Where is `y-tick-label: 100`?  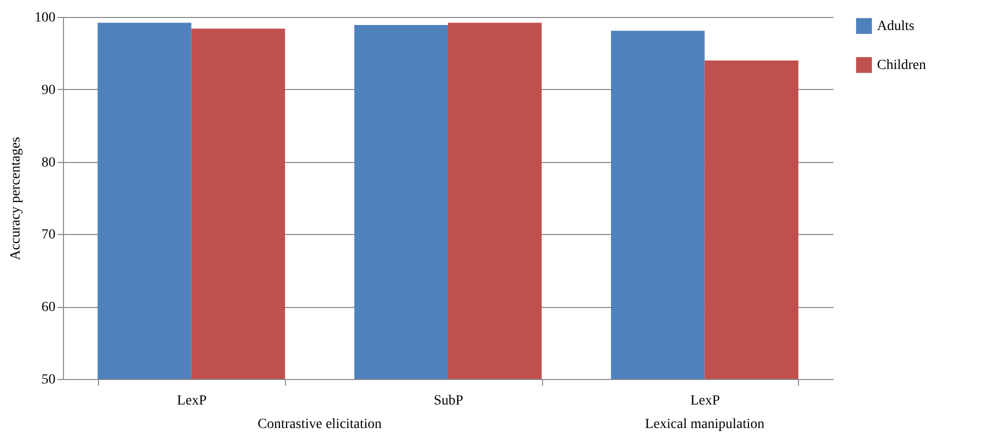
y-tick-label: 100 is located at coordinates (45, 18).